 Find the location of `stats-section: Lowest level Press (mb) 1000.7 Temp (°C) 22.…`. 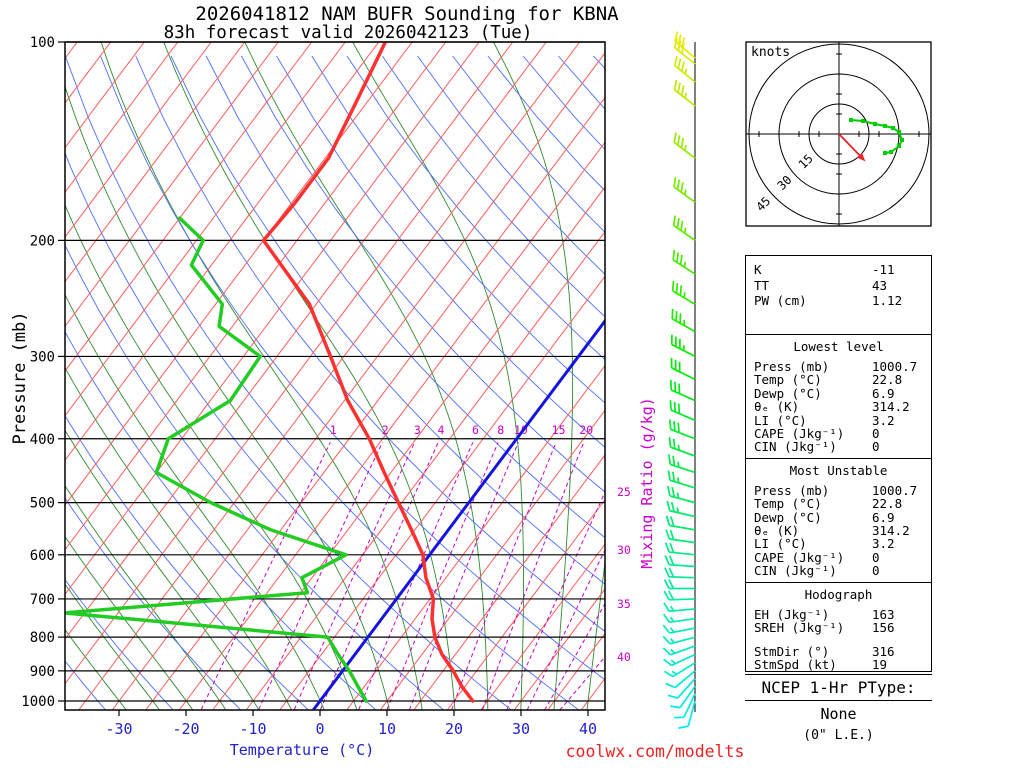

stats-section: Lowest level Press (mb) 1000.7 Temp (°C) 22.… is located at coordinates (838, 396).